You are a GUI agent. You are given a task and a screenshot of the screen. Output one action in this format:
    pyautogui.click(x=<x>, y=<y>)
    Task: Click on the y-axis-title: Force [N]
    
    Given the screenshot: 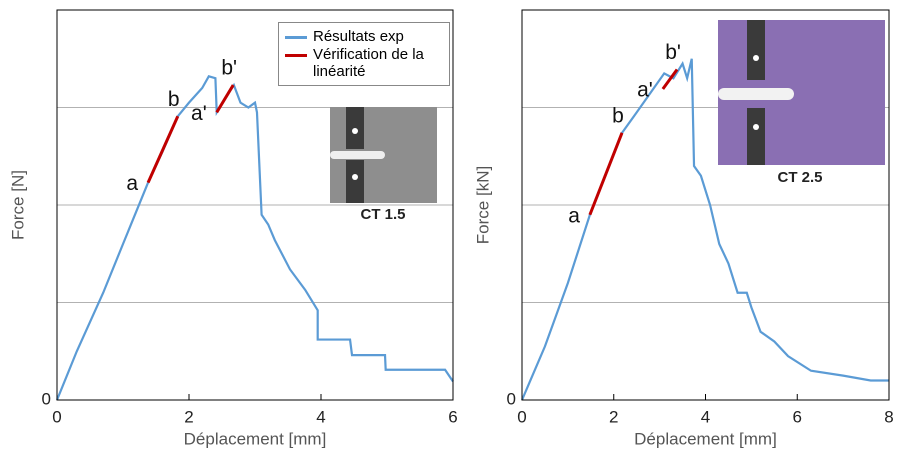 What is the action you would take?
    pyautogui.click(x=17, y=205)
    